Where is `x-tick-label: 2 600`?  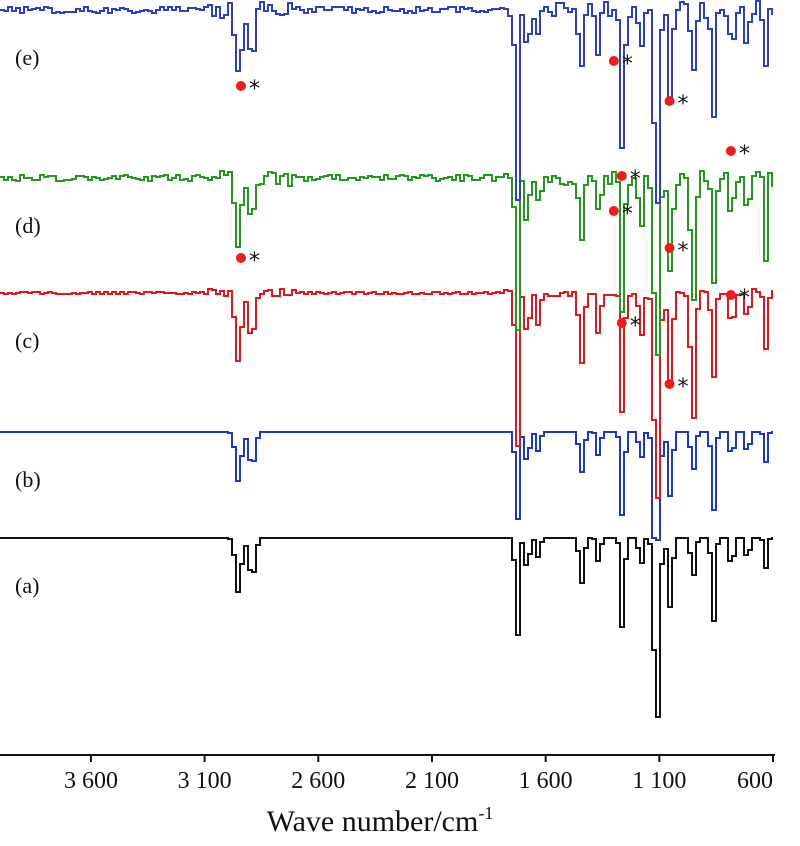 x-tick-label: 2 600 is located at coordinates (318, 781).